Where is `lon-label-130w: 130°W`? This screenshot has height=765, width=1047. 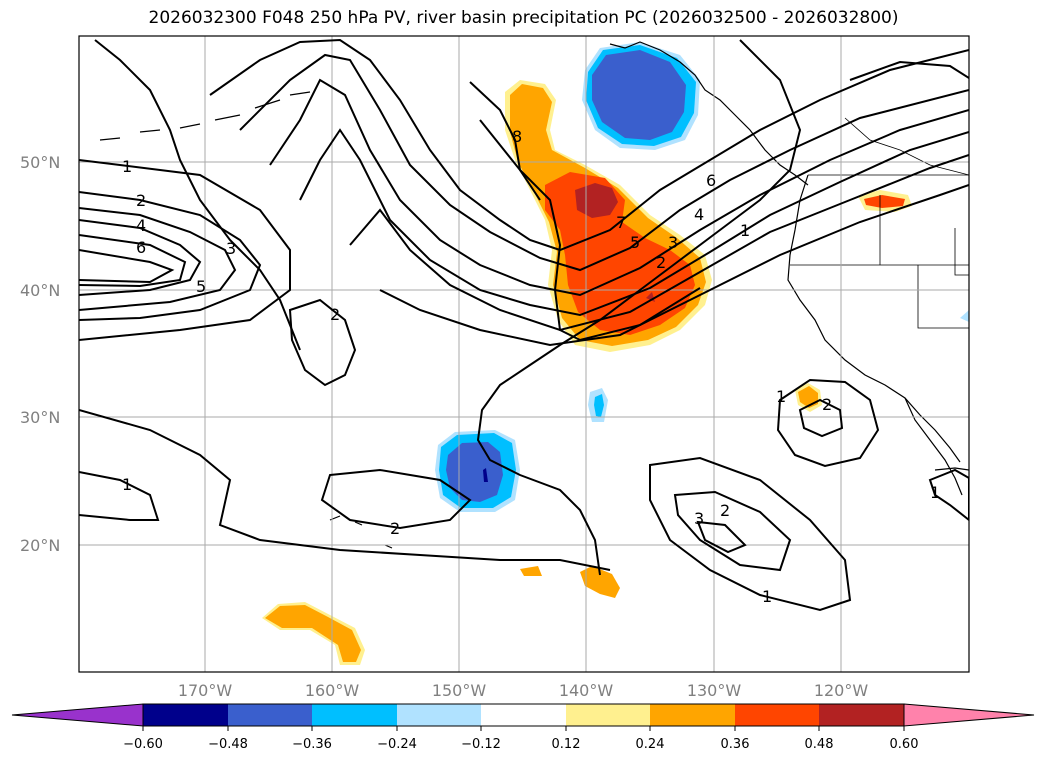
lon-label-130w: 130°W is located at coordinates (714, 690).